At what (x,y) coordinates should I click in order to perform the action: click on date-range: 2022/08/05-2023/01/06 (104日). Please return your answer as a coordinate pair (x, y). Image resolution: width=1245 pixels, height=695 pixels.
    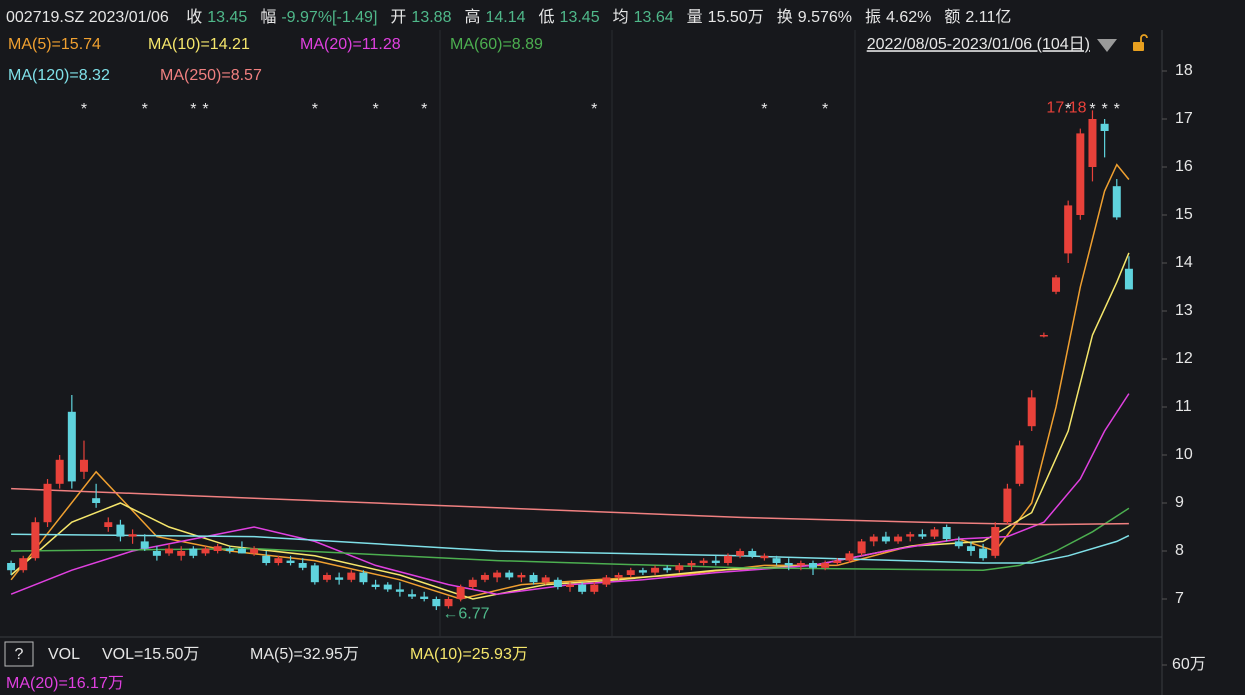
    Looking at the image, I should click on (978, 44).